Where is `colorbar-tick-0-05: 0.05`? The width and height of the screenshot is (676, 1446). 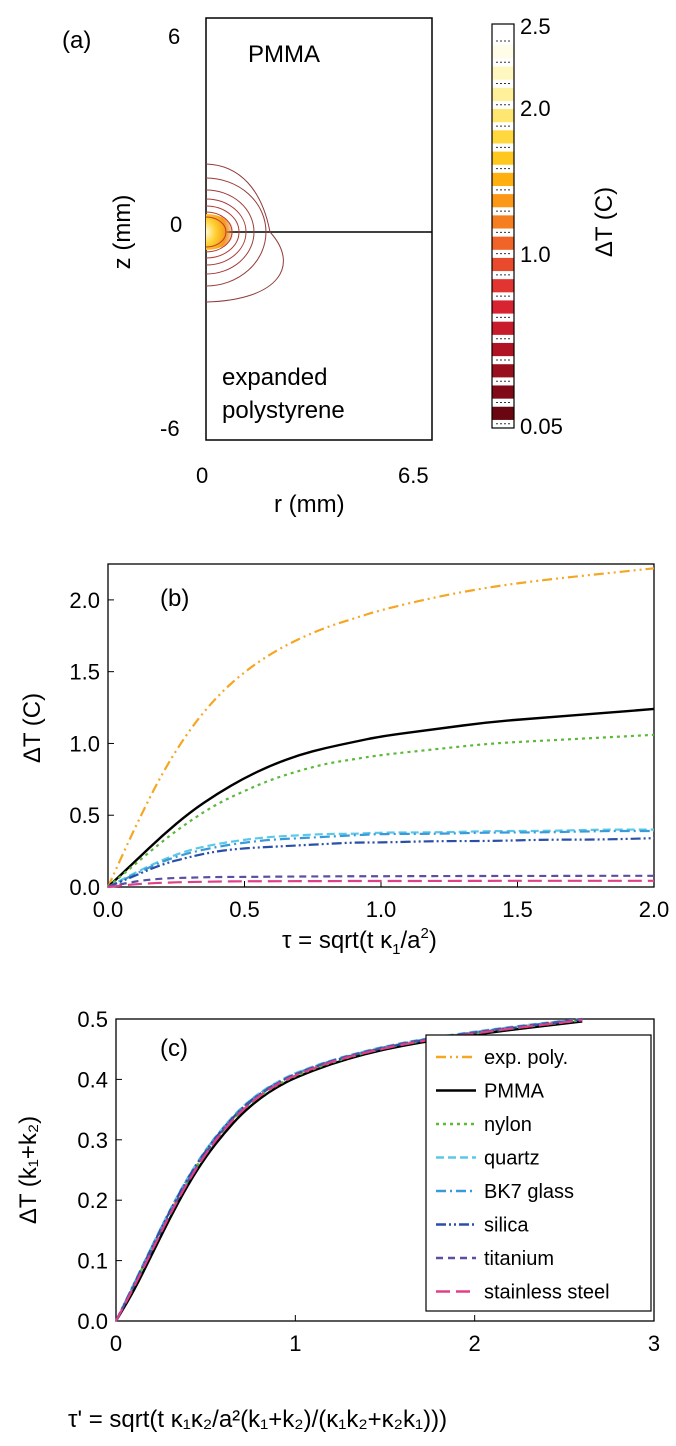 colorbar-tick-0-05: 0.05 is located at coordinates (541, 426).